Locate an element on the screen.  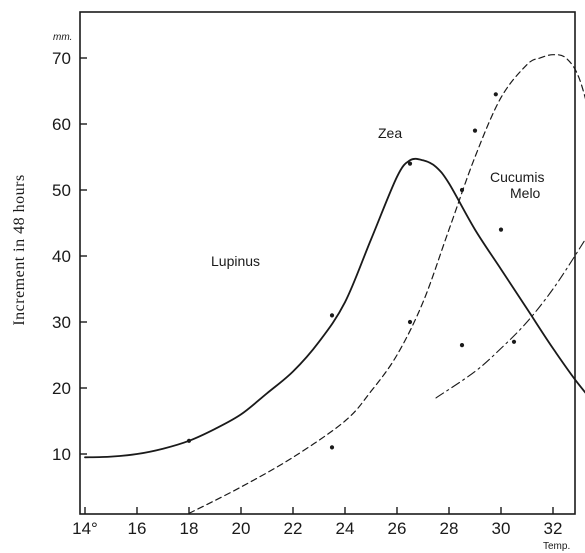
y-tick-label-60: 60 is located at coordinates (61, 124).